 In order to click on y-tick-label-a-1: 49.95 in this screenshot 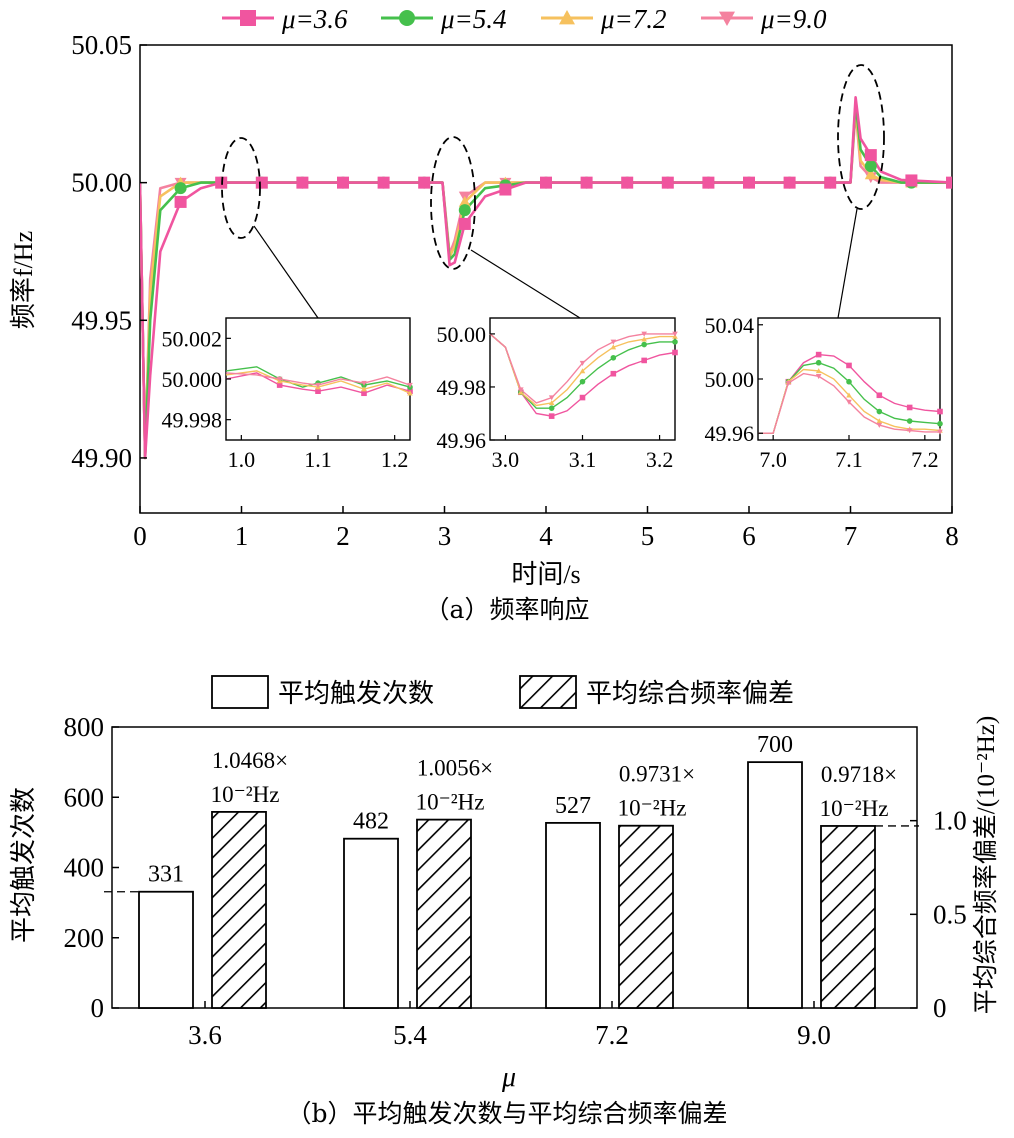, I will do `click(101, 320)`.